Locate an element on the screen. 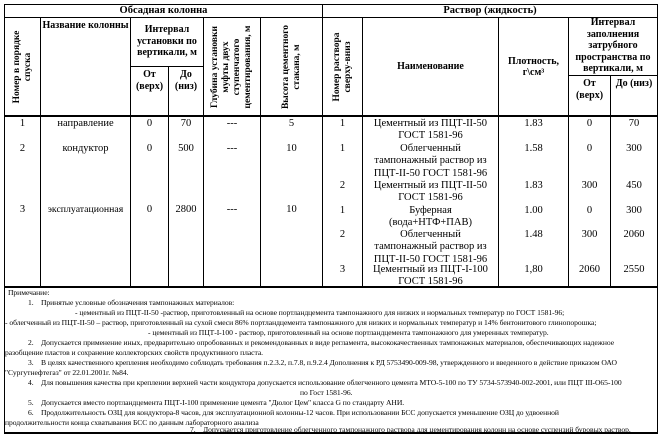 The width and height of the screenshot is (661, 437). casing-name-cell: кондуктор is located at coordinates (85, 148).